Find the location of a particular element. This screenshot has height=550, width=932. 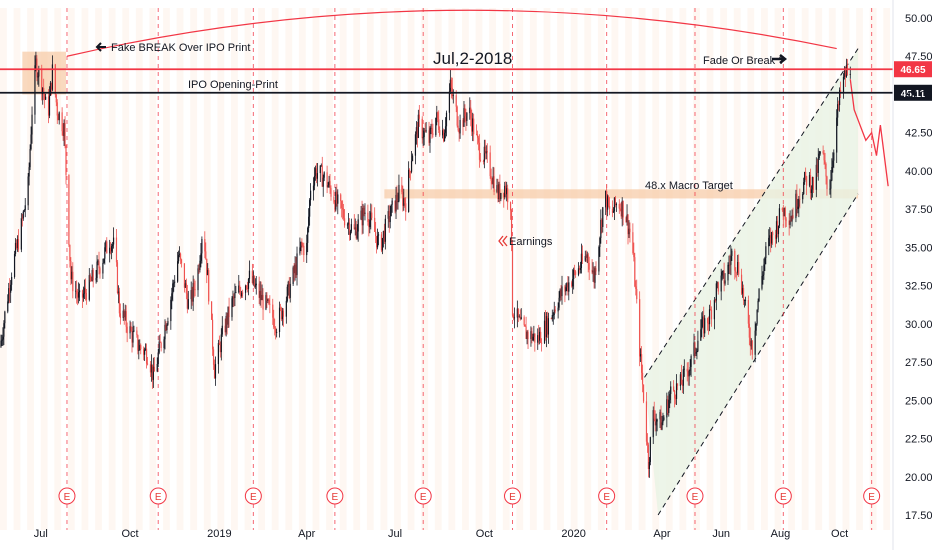

projection-line is located at coordinates (869, 133).